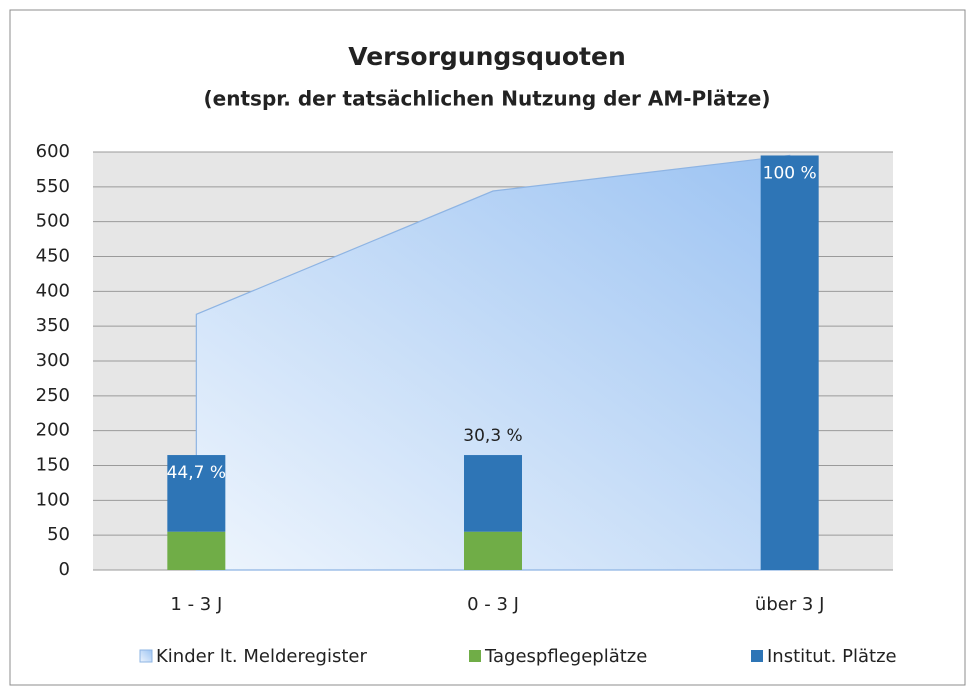  What do you see at coordinates (790, 173) in the screenshot?
I see `data-label: 100 %` at bounding box center [790, 173].